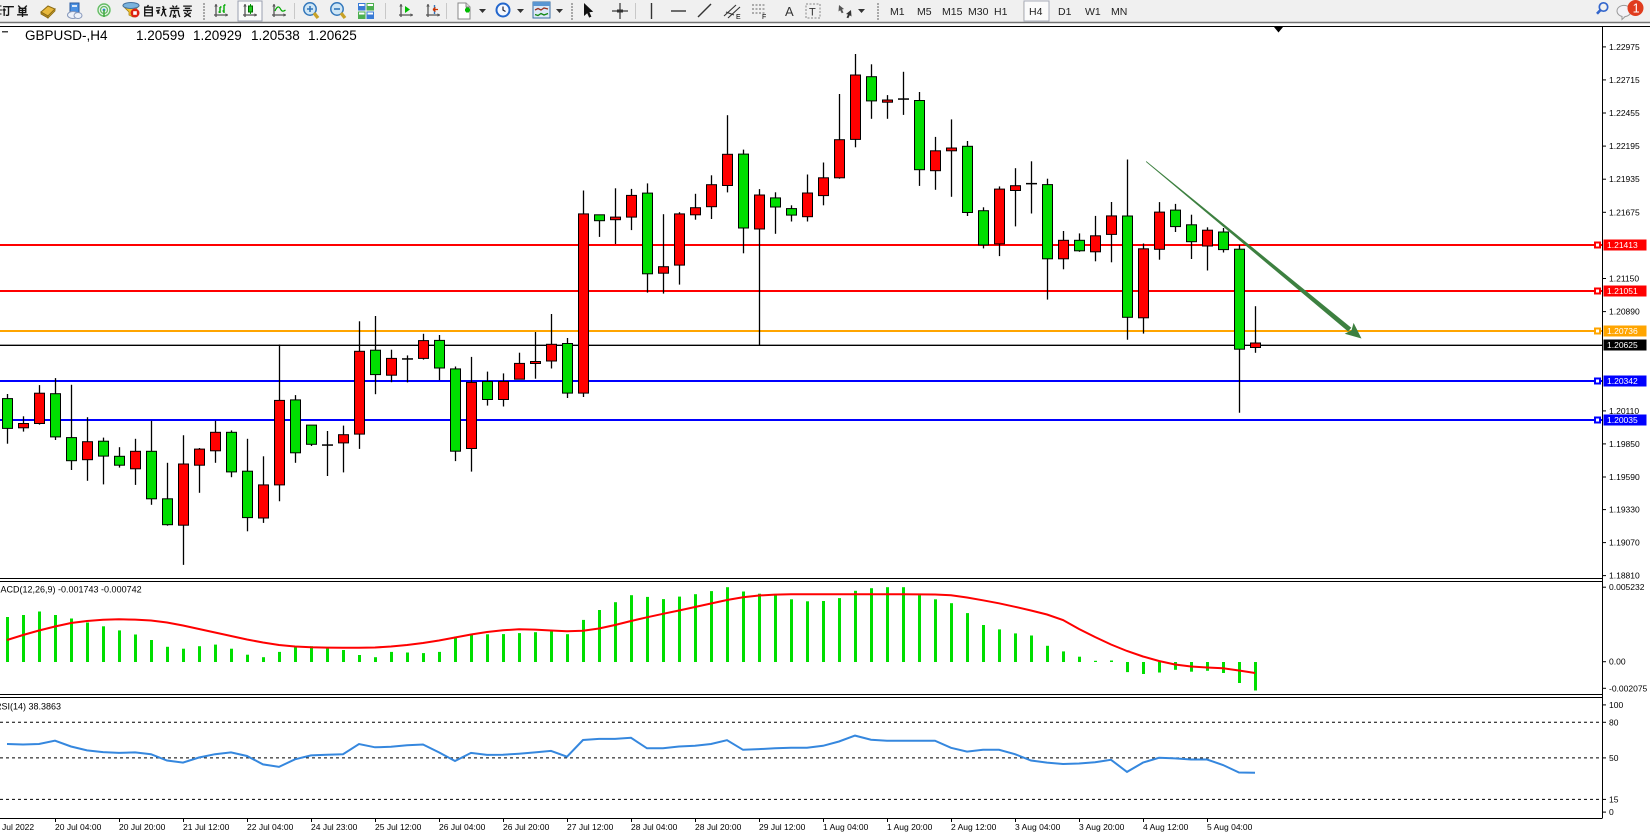  Describe the element at coordinates (1624, 80) in the screenshot. I see `svg-text: 1.22715` at that location.